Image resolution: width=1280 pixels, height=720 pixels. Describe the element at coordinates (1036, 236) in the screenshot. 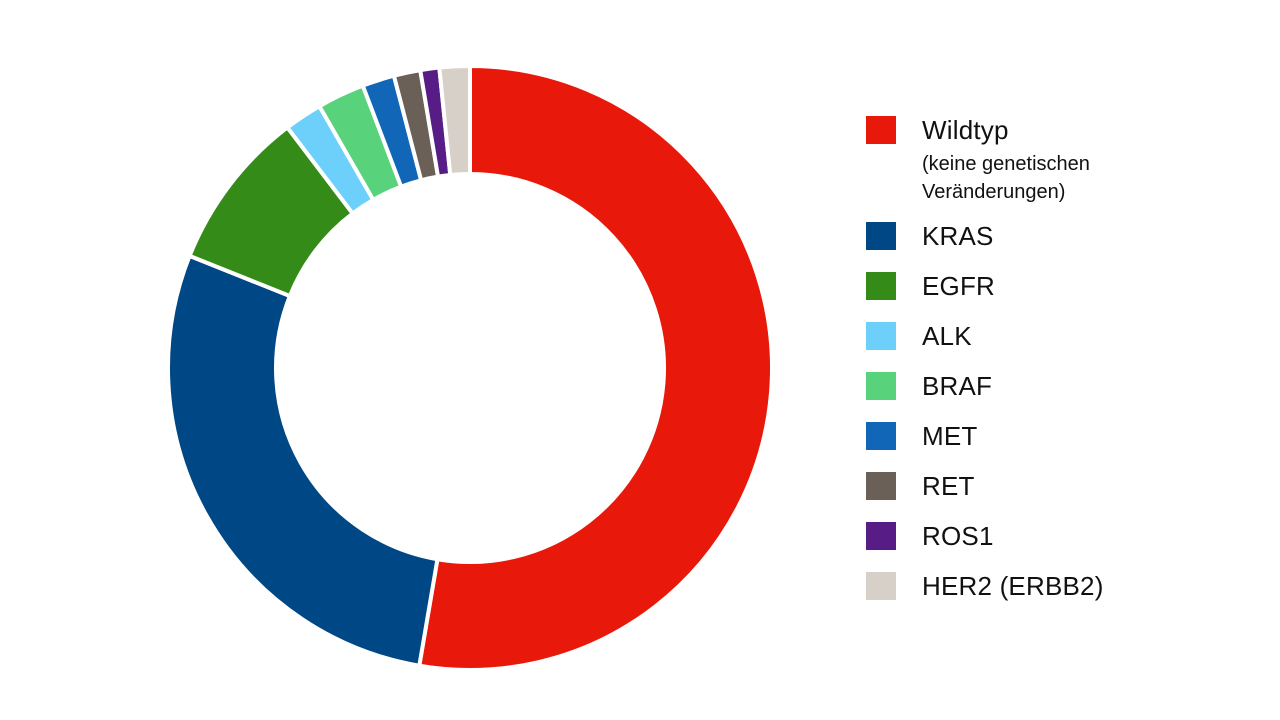

I see `legend-item-kras: KRAS` at that location.